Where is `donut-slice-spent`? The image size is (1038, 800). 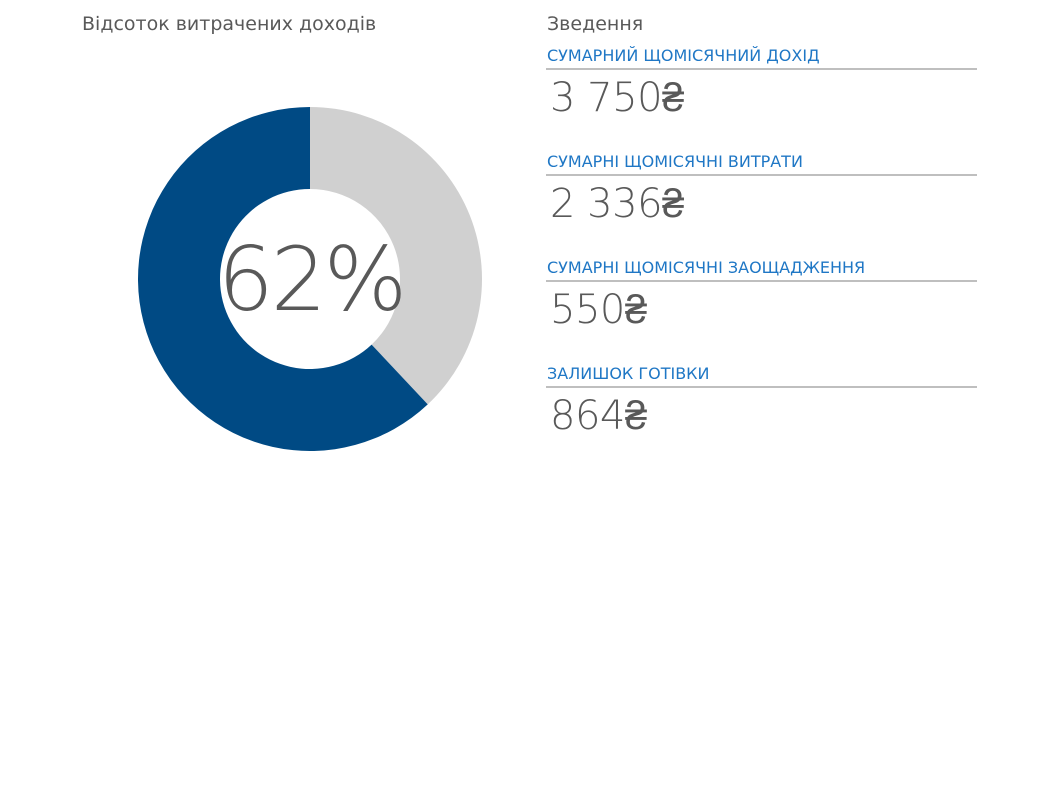
donut-slice-spent is located at coordinates (283, 279).